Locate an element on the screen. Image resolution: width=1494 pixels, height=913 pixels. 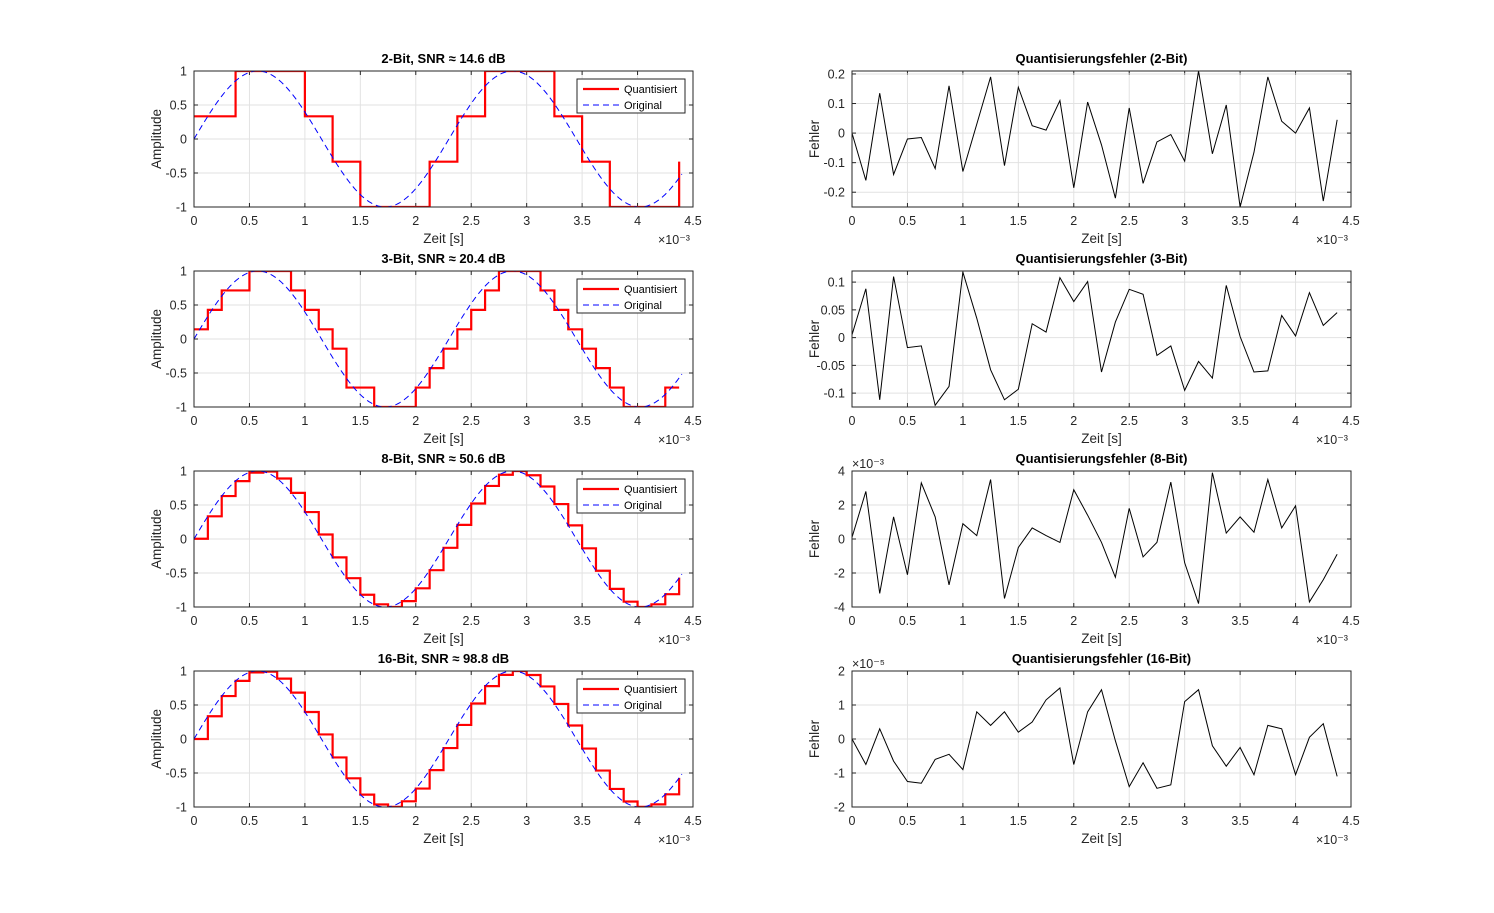
series-fehler-line is located at coordinates (1095, 738).